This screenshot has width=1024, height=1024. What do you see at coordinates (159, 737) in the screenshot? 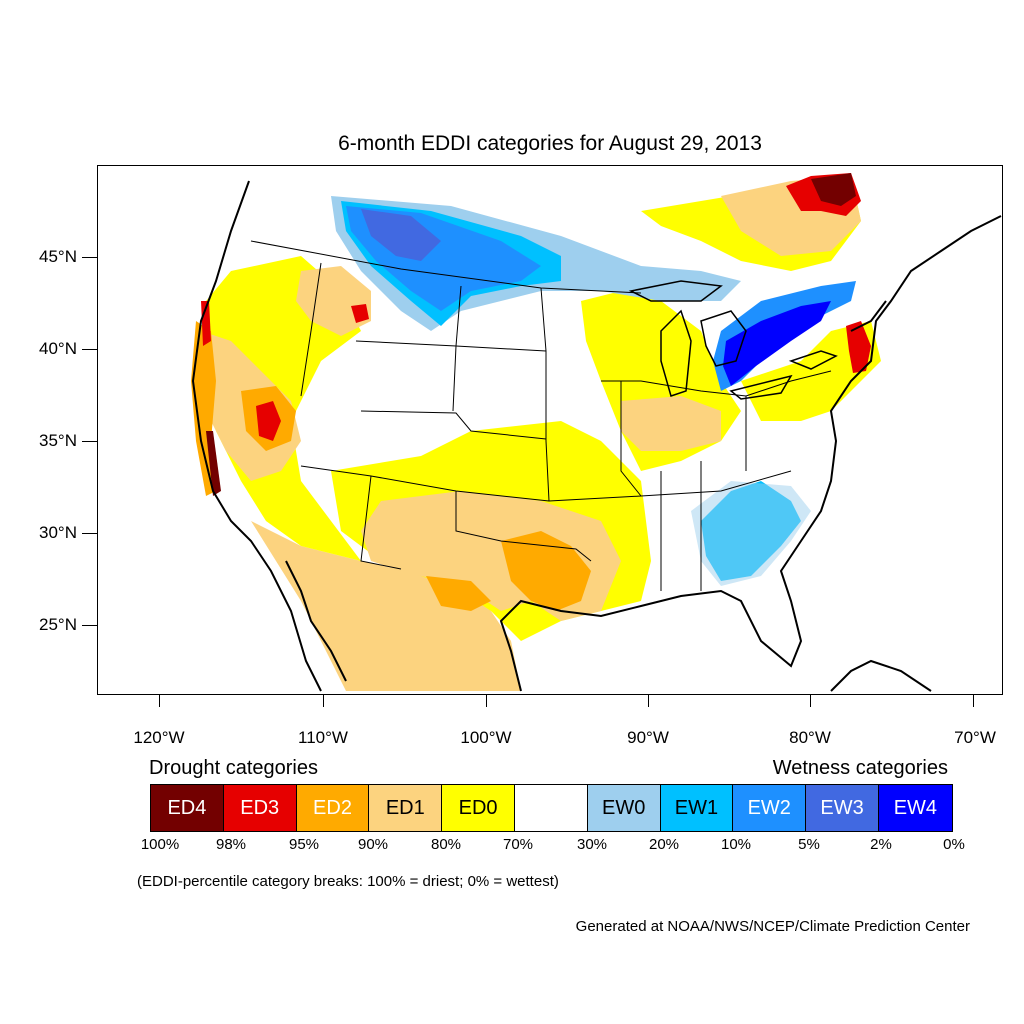
I see `lon-label-120w: 120°W` at bounding box center [159, 737].